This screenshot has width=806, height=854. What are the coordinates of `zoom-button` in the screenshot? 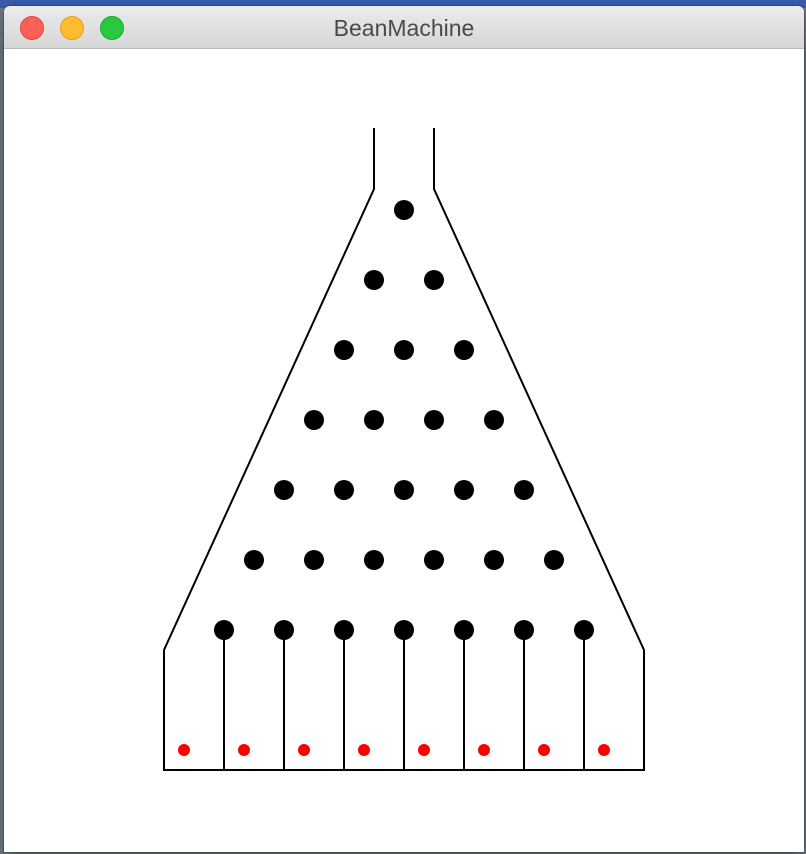 It's located at (112, 28).